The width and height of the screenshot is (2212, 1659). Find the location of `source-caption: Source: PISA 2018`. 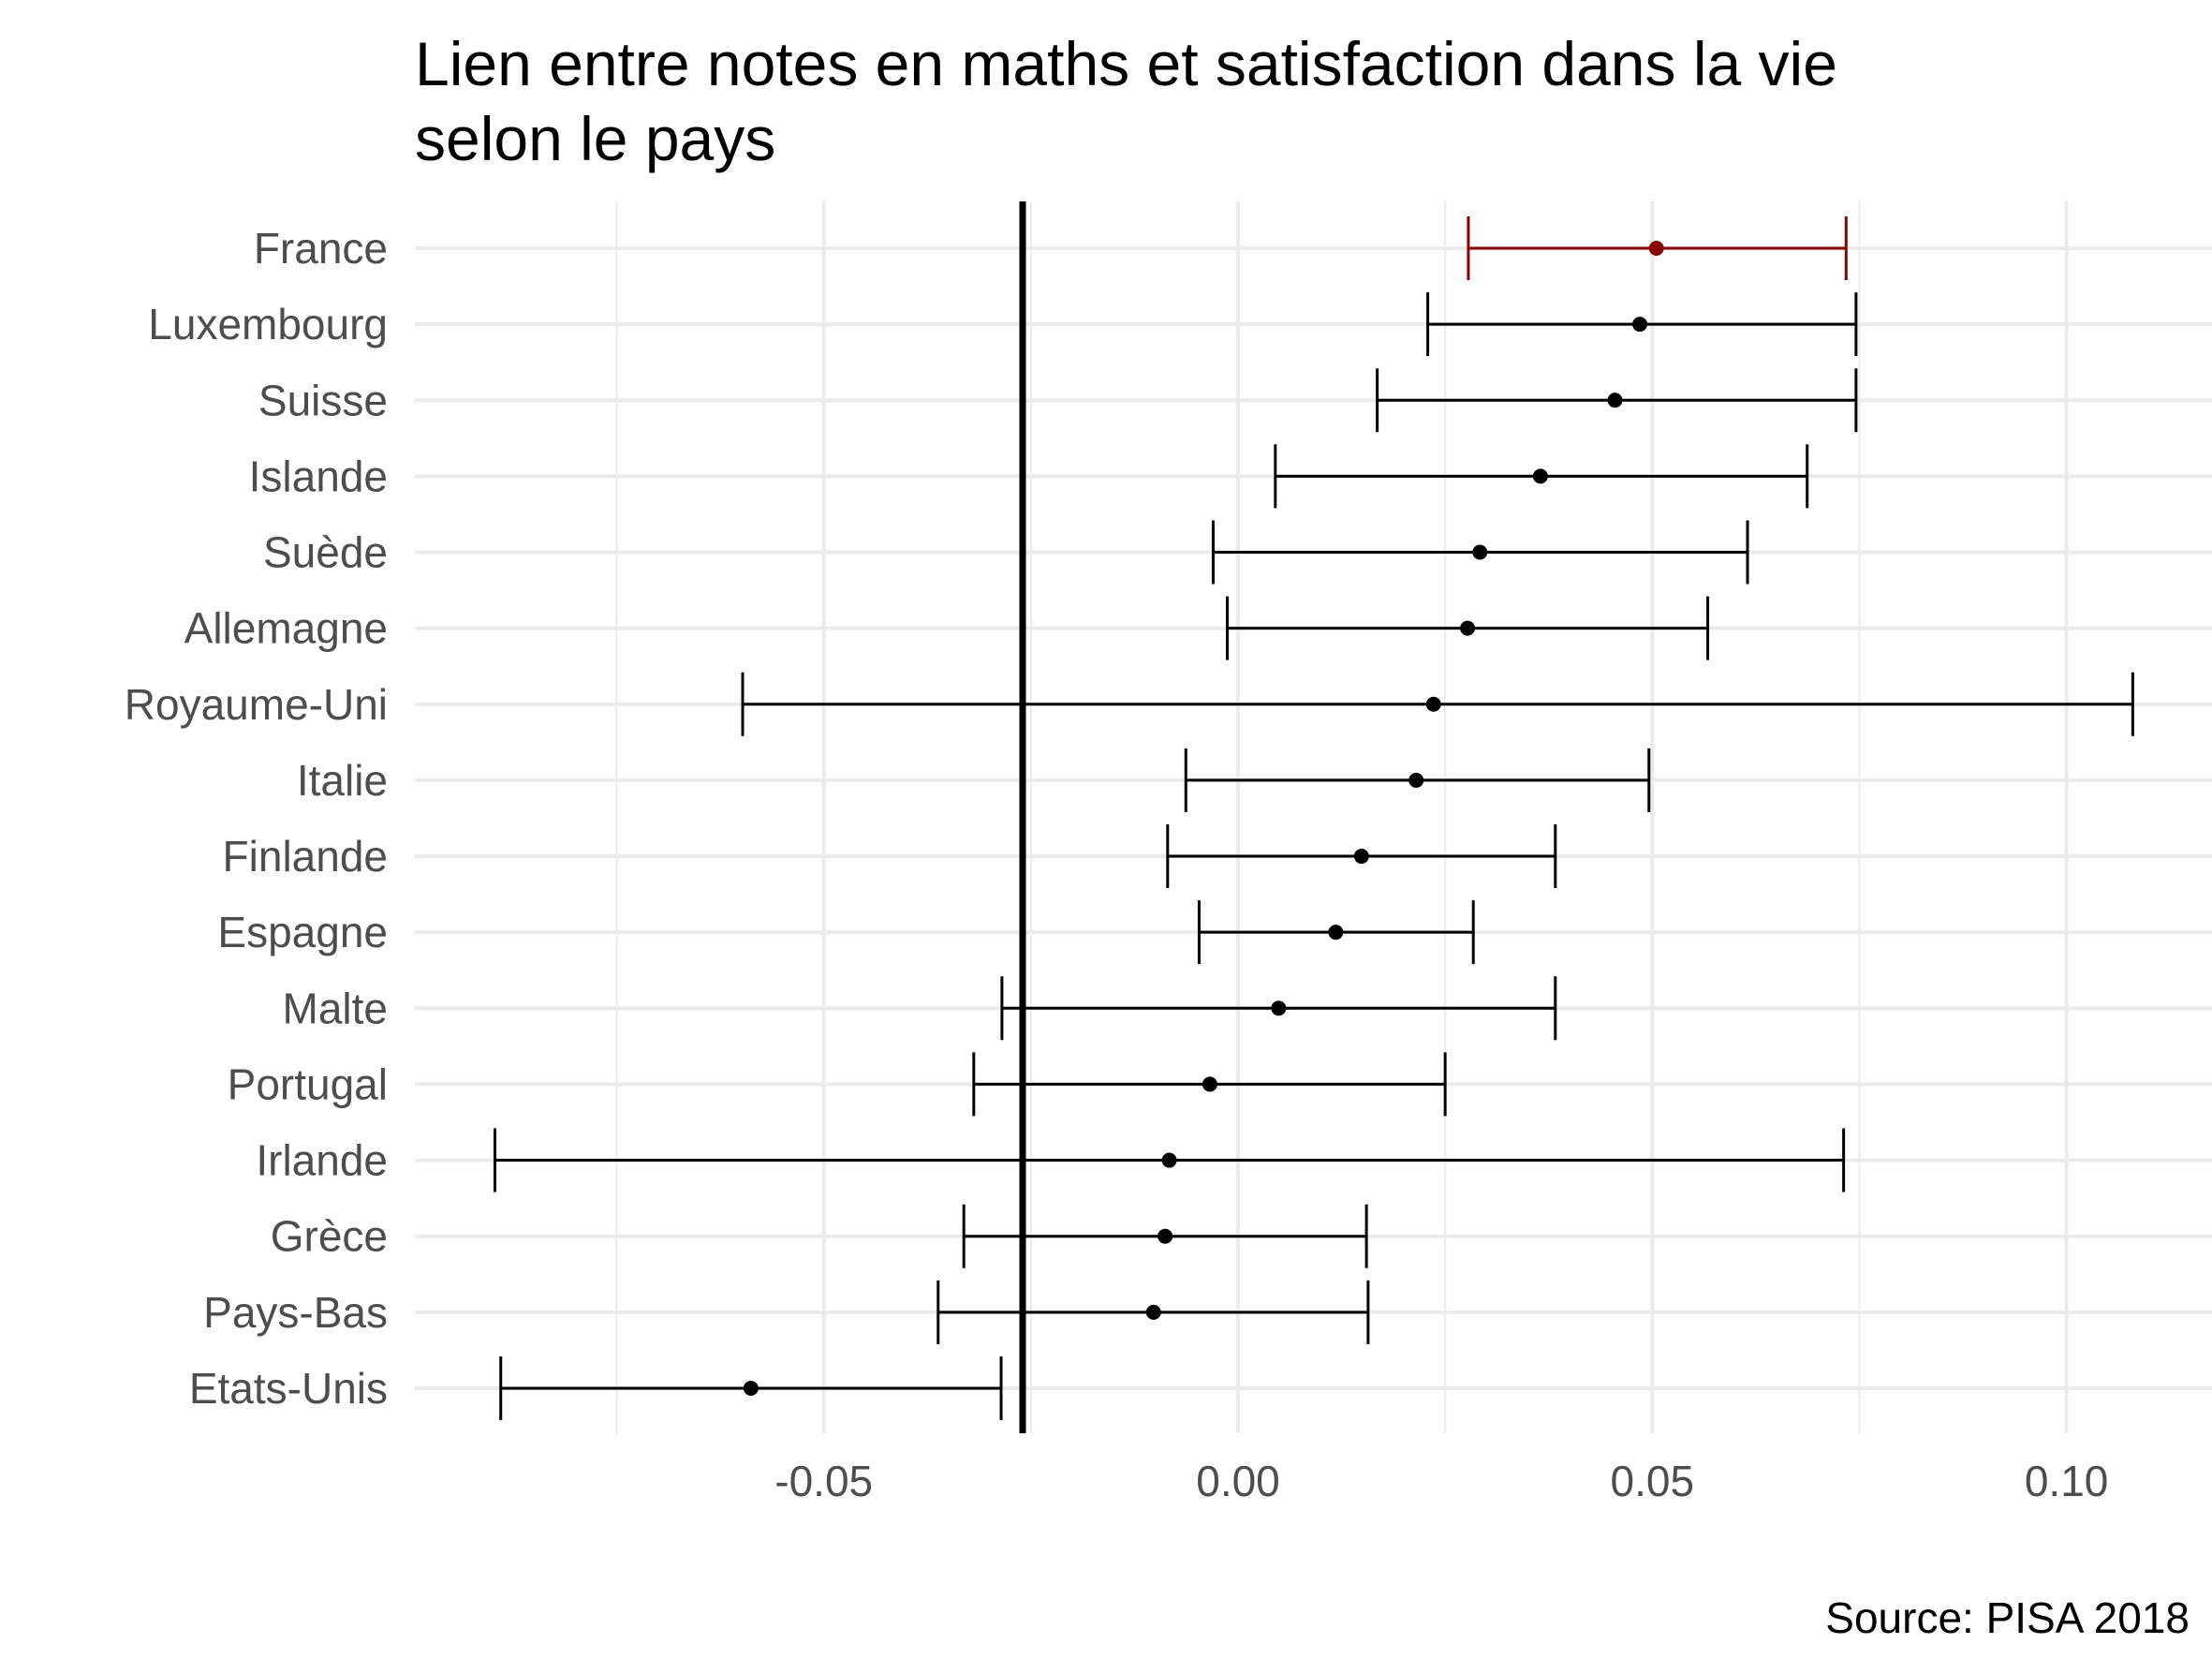

source-caption: Source: PISA 2018 is located at coordinates (2008, 1617).